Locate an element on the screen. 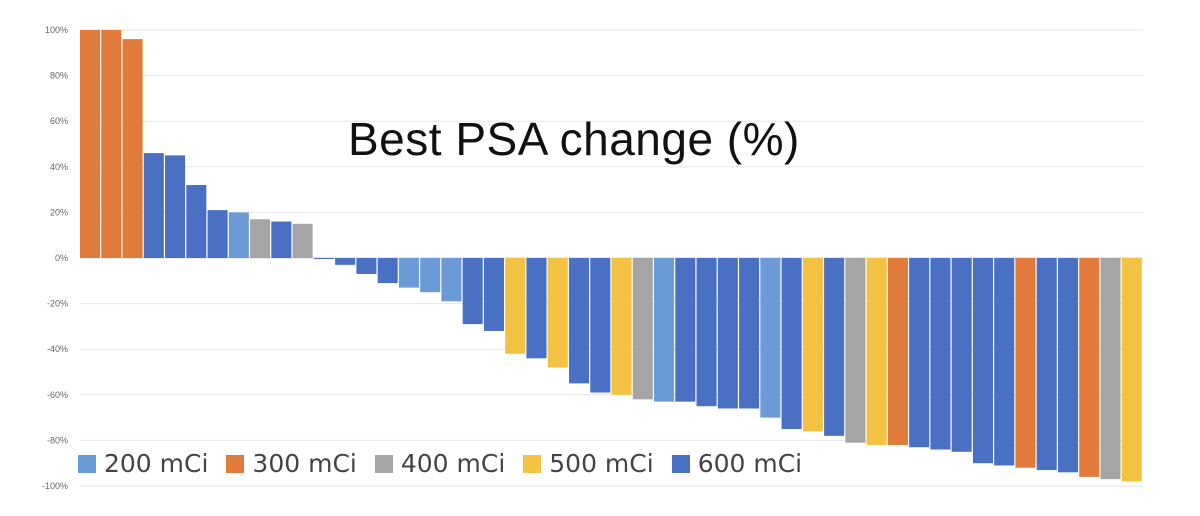  y-tick-label: 0% is located at coordinates (61, 258).